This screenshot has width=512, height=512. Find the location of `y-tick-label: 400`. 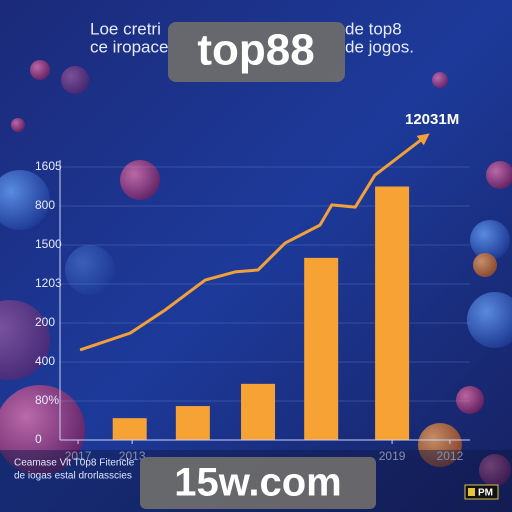

y-tick-label: 400 is located at coordinates (45, 361).